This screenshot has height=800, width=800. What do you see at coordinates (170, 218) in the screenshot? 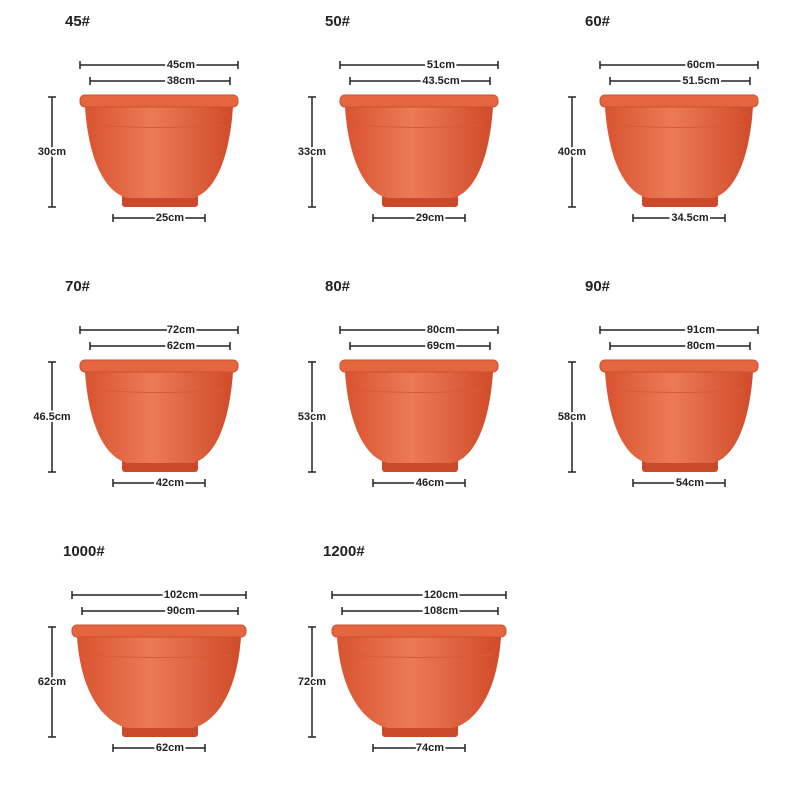
I see `bottom-diameter: 25cm` at bounding box center [170, 218].